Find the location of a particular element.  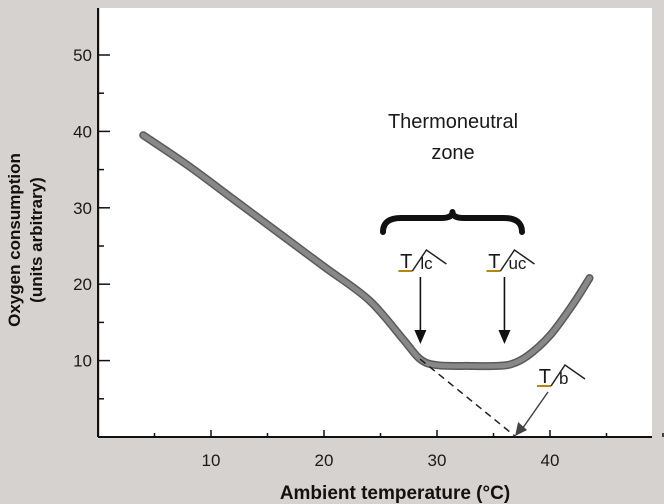

y-axis-title-line1: Oxygen consumption is located at coordinates (14, 240).